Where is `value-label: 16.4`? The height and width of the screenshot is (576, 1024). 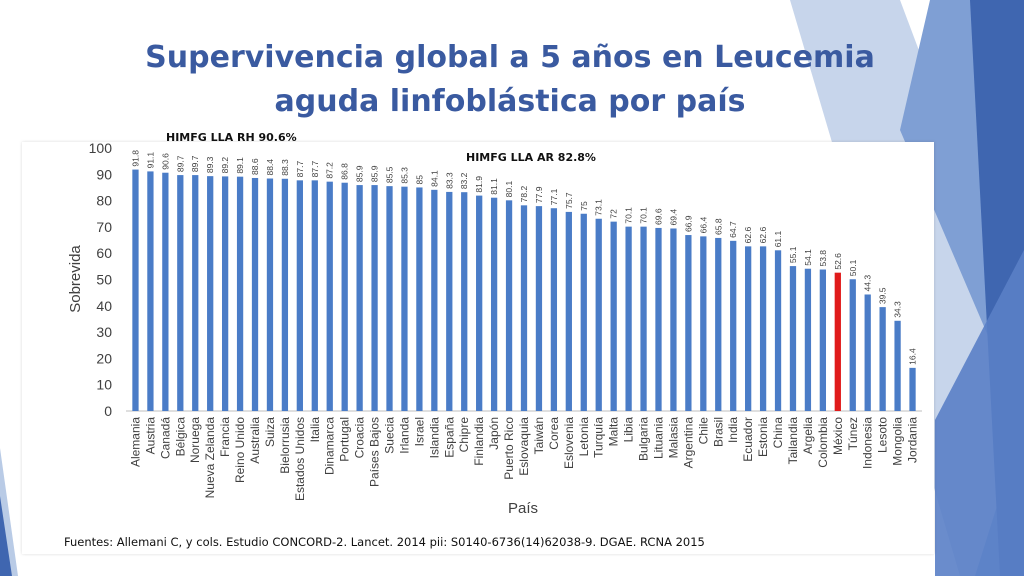
value-label: 16.4 is located at coordinates (913, 356).